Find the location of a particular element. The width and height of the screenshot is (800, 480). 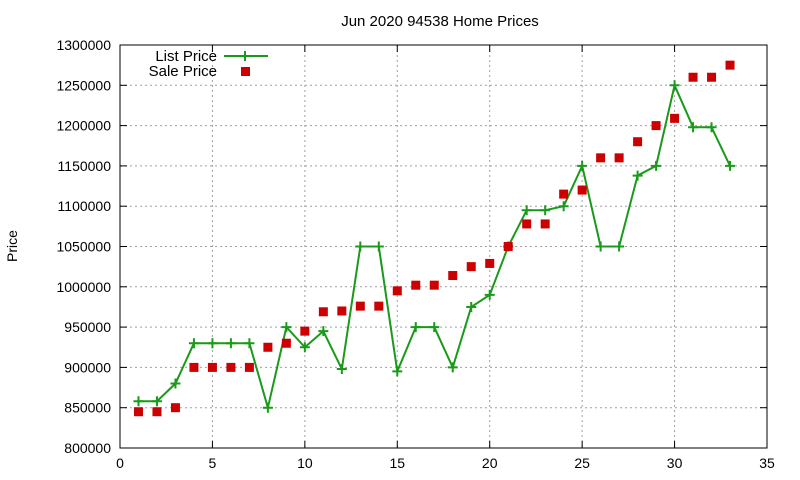

x-tick-label: 15 is located at coordinates (397, 463).